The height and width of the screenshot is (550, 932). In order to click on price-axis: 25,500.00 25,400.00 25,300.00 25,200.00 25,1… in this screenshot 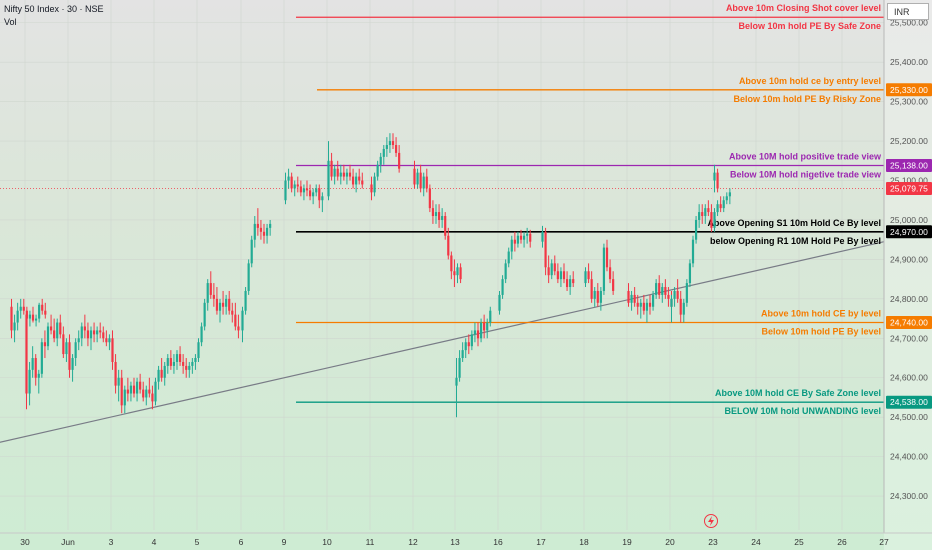, I will do `click(907, 275)`.